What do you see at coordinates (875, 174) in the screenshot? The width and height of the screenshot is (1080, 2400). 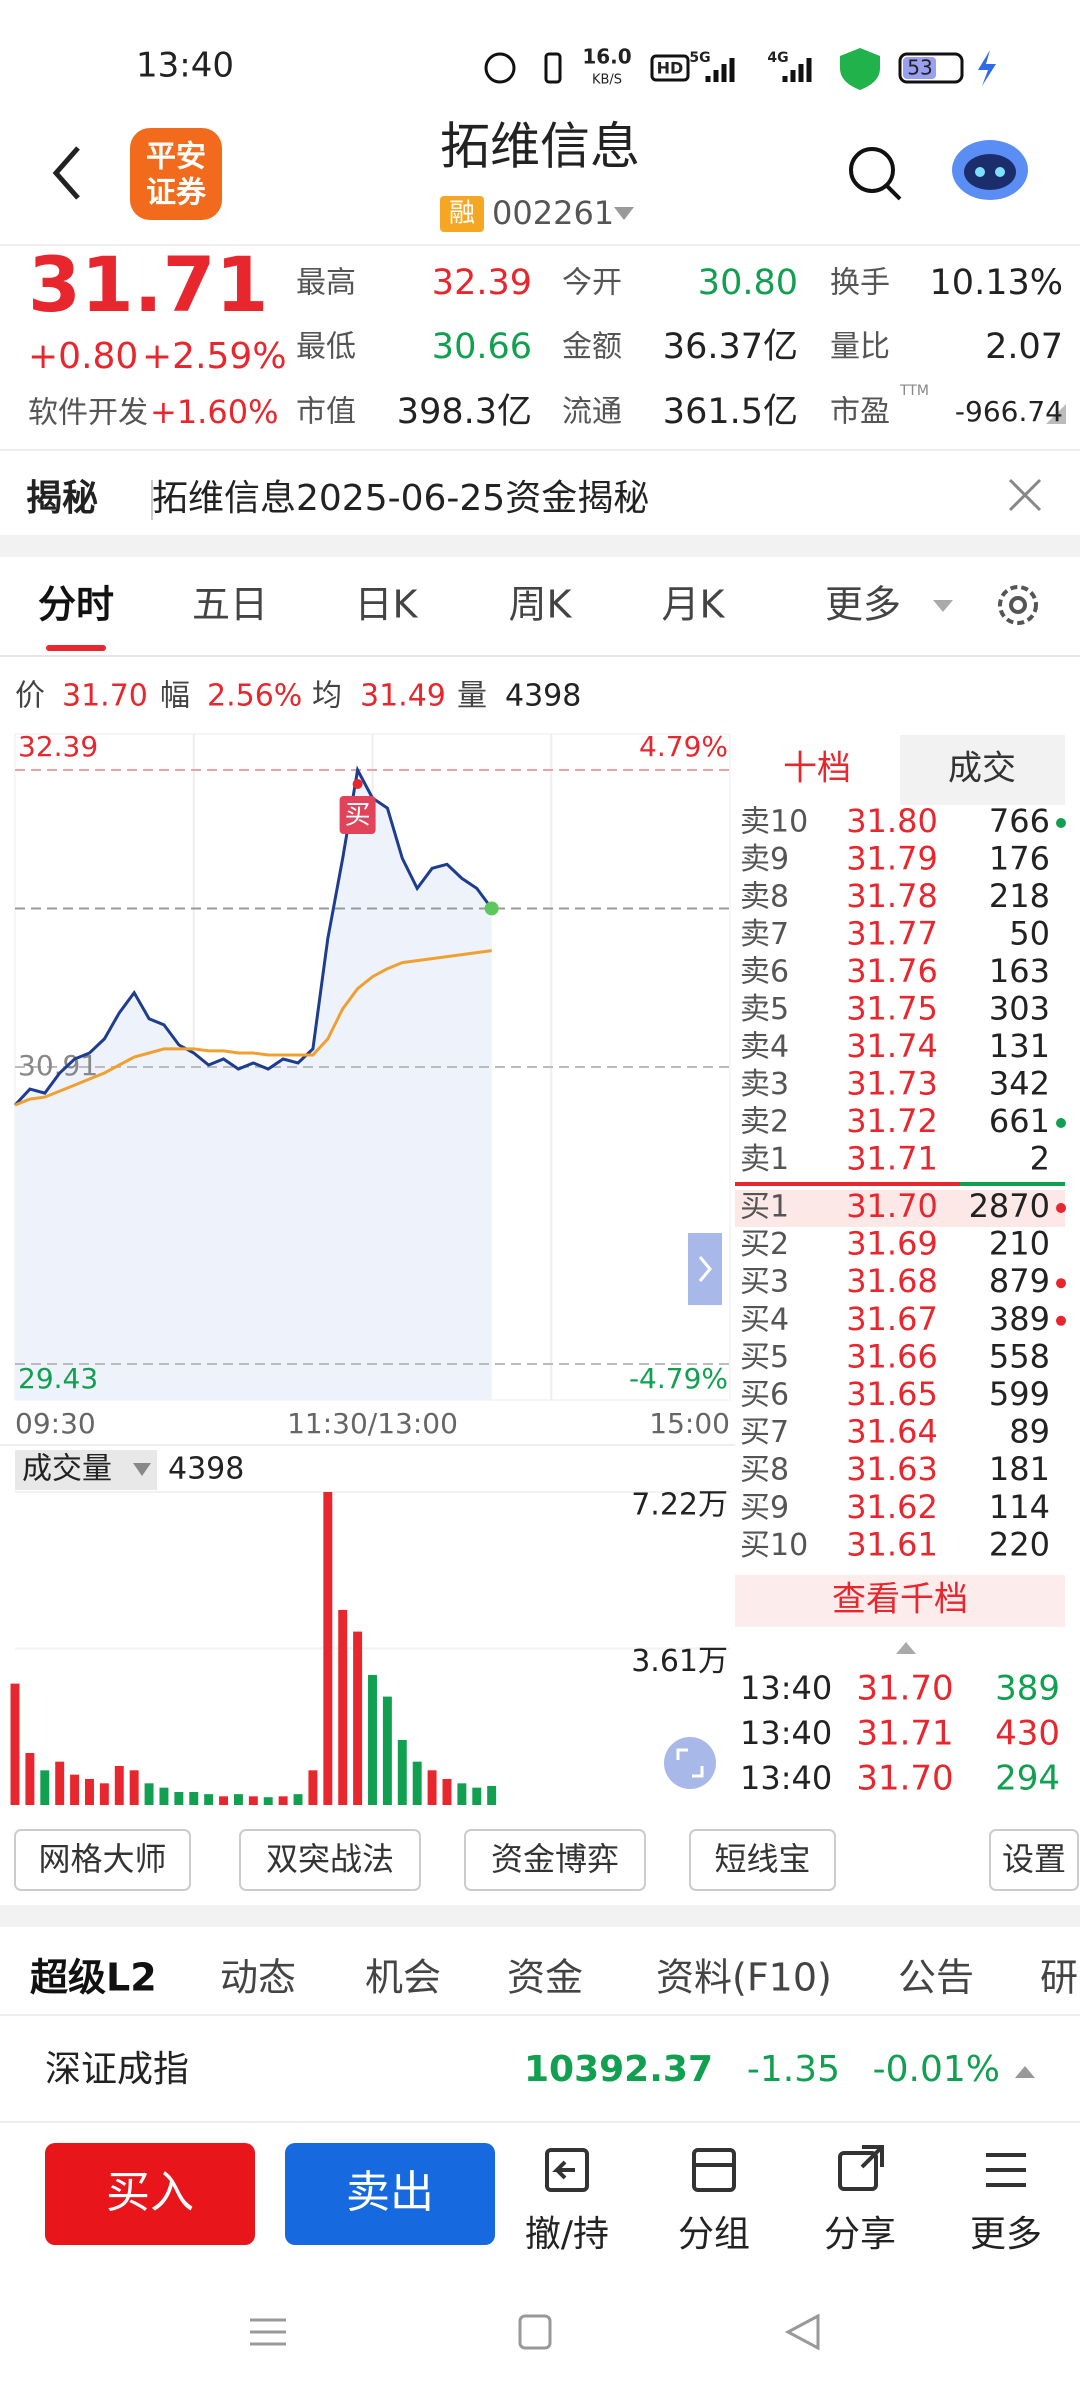 I see `search-button` at bounding box center [875, 174].